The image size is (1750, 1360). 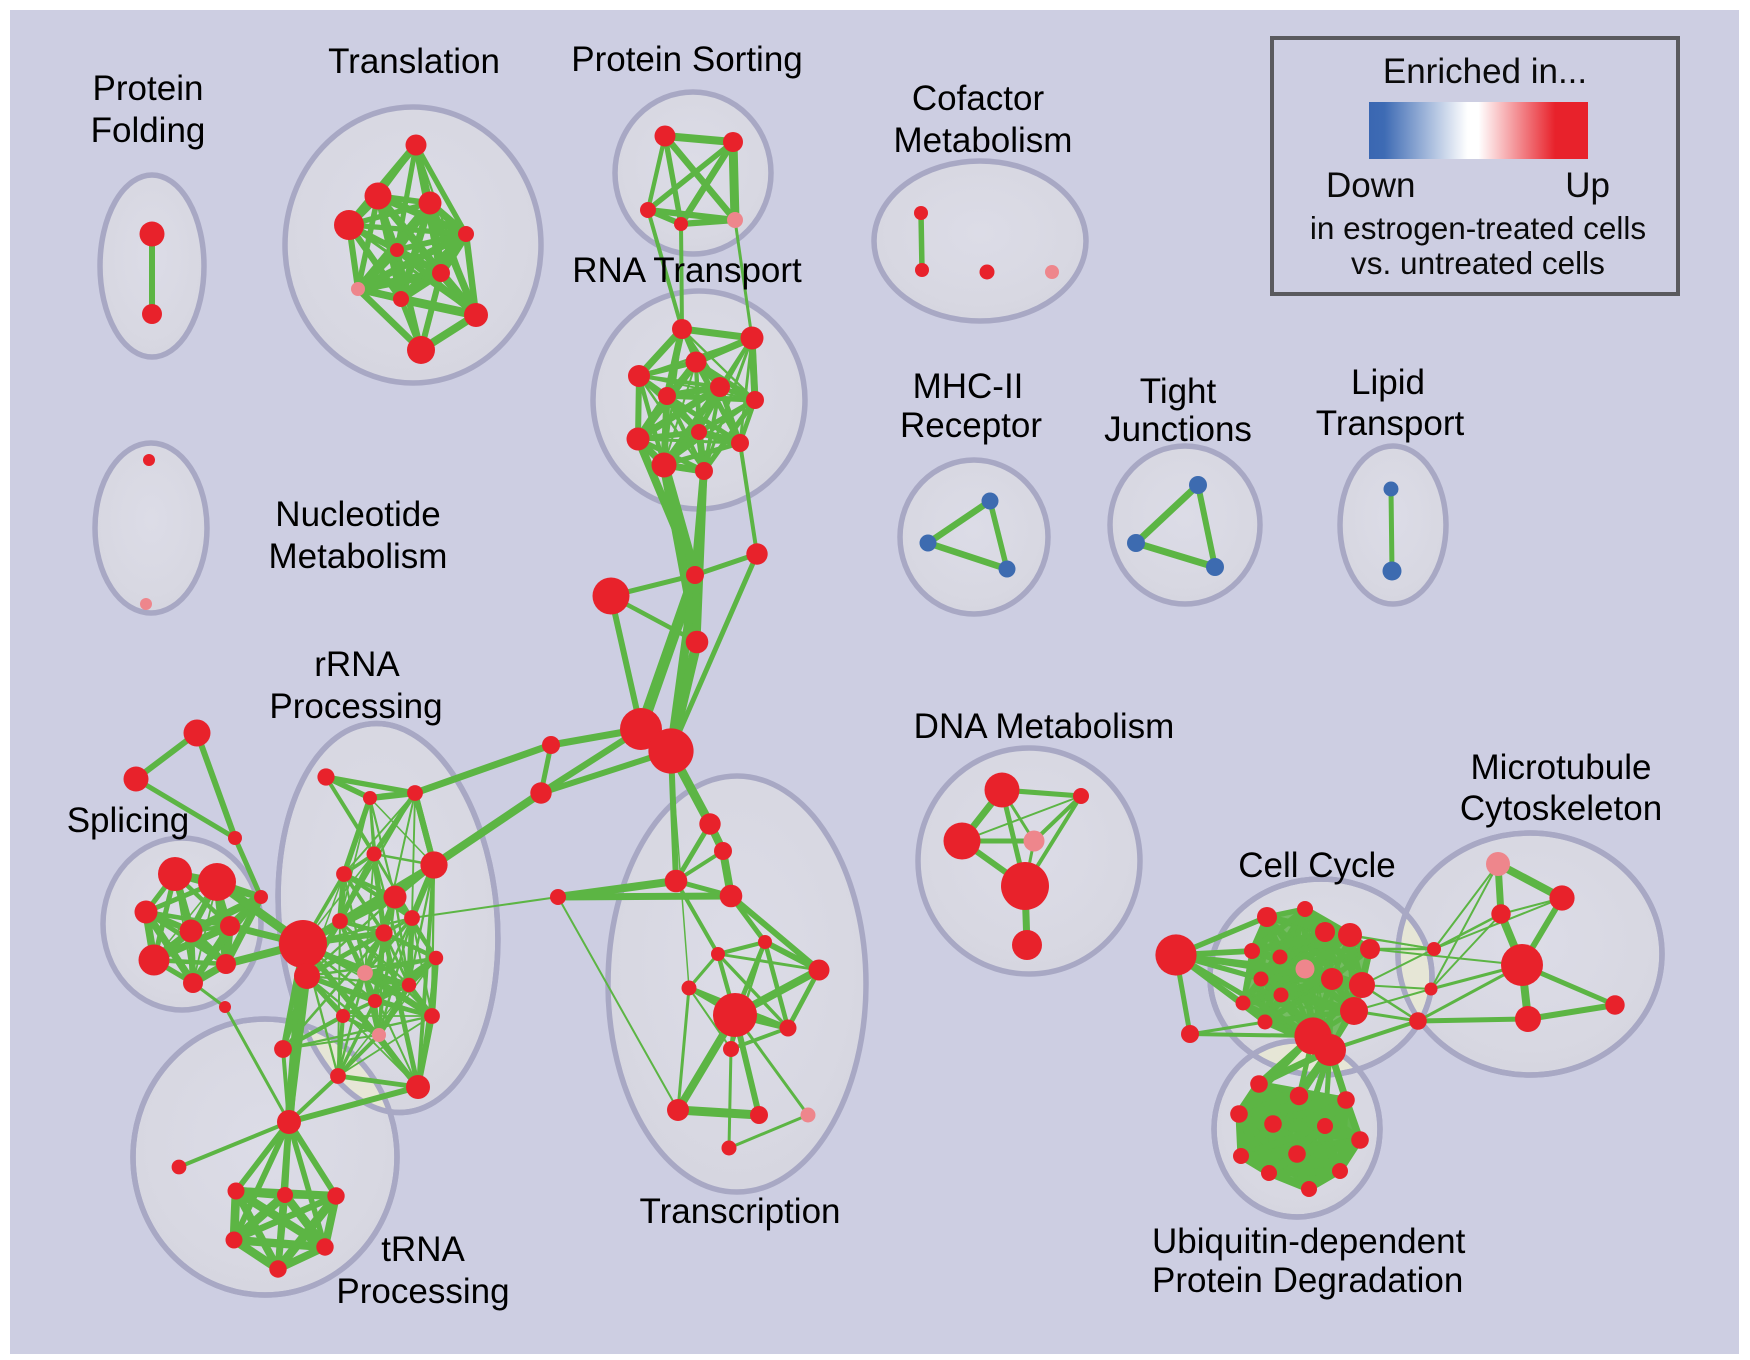 What do you see at coordinates (357, 664) in the screenshot?
I see `svg-text: rRNA` at bounding box center [357, 664].